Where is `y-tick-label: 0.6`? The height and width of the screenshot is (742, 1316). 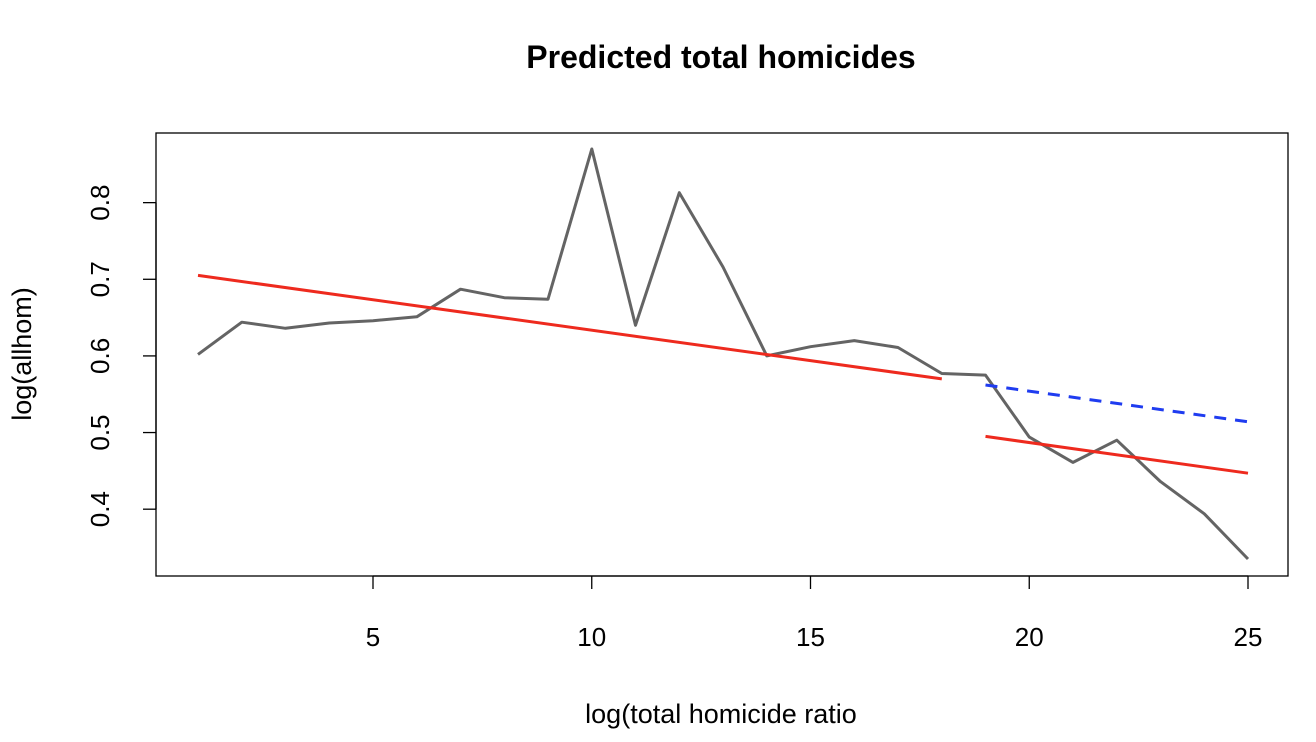
y-tick-label: 0.6 is located at coordinates (100, 356).